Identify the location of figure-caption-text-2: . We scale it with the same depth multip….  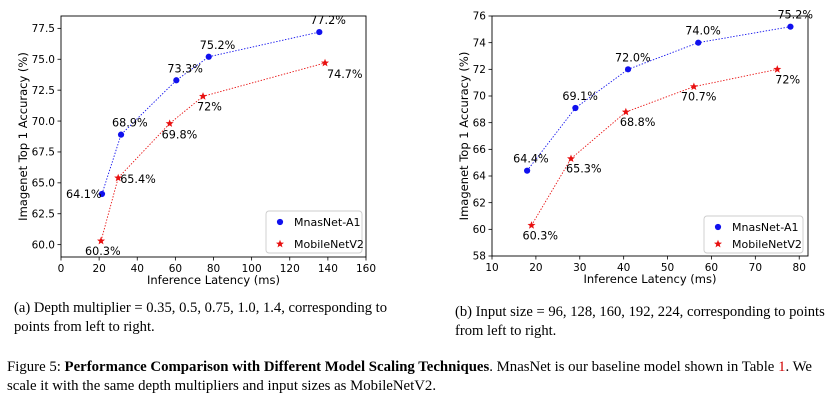
(409, 376).